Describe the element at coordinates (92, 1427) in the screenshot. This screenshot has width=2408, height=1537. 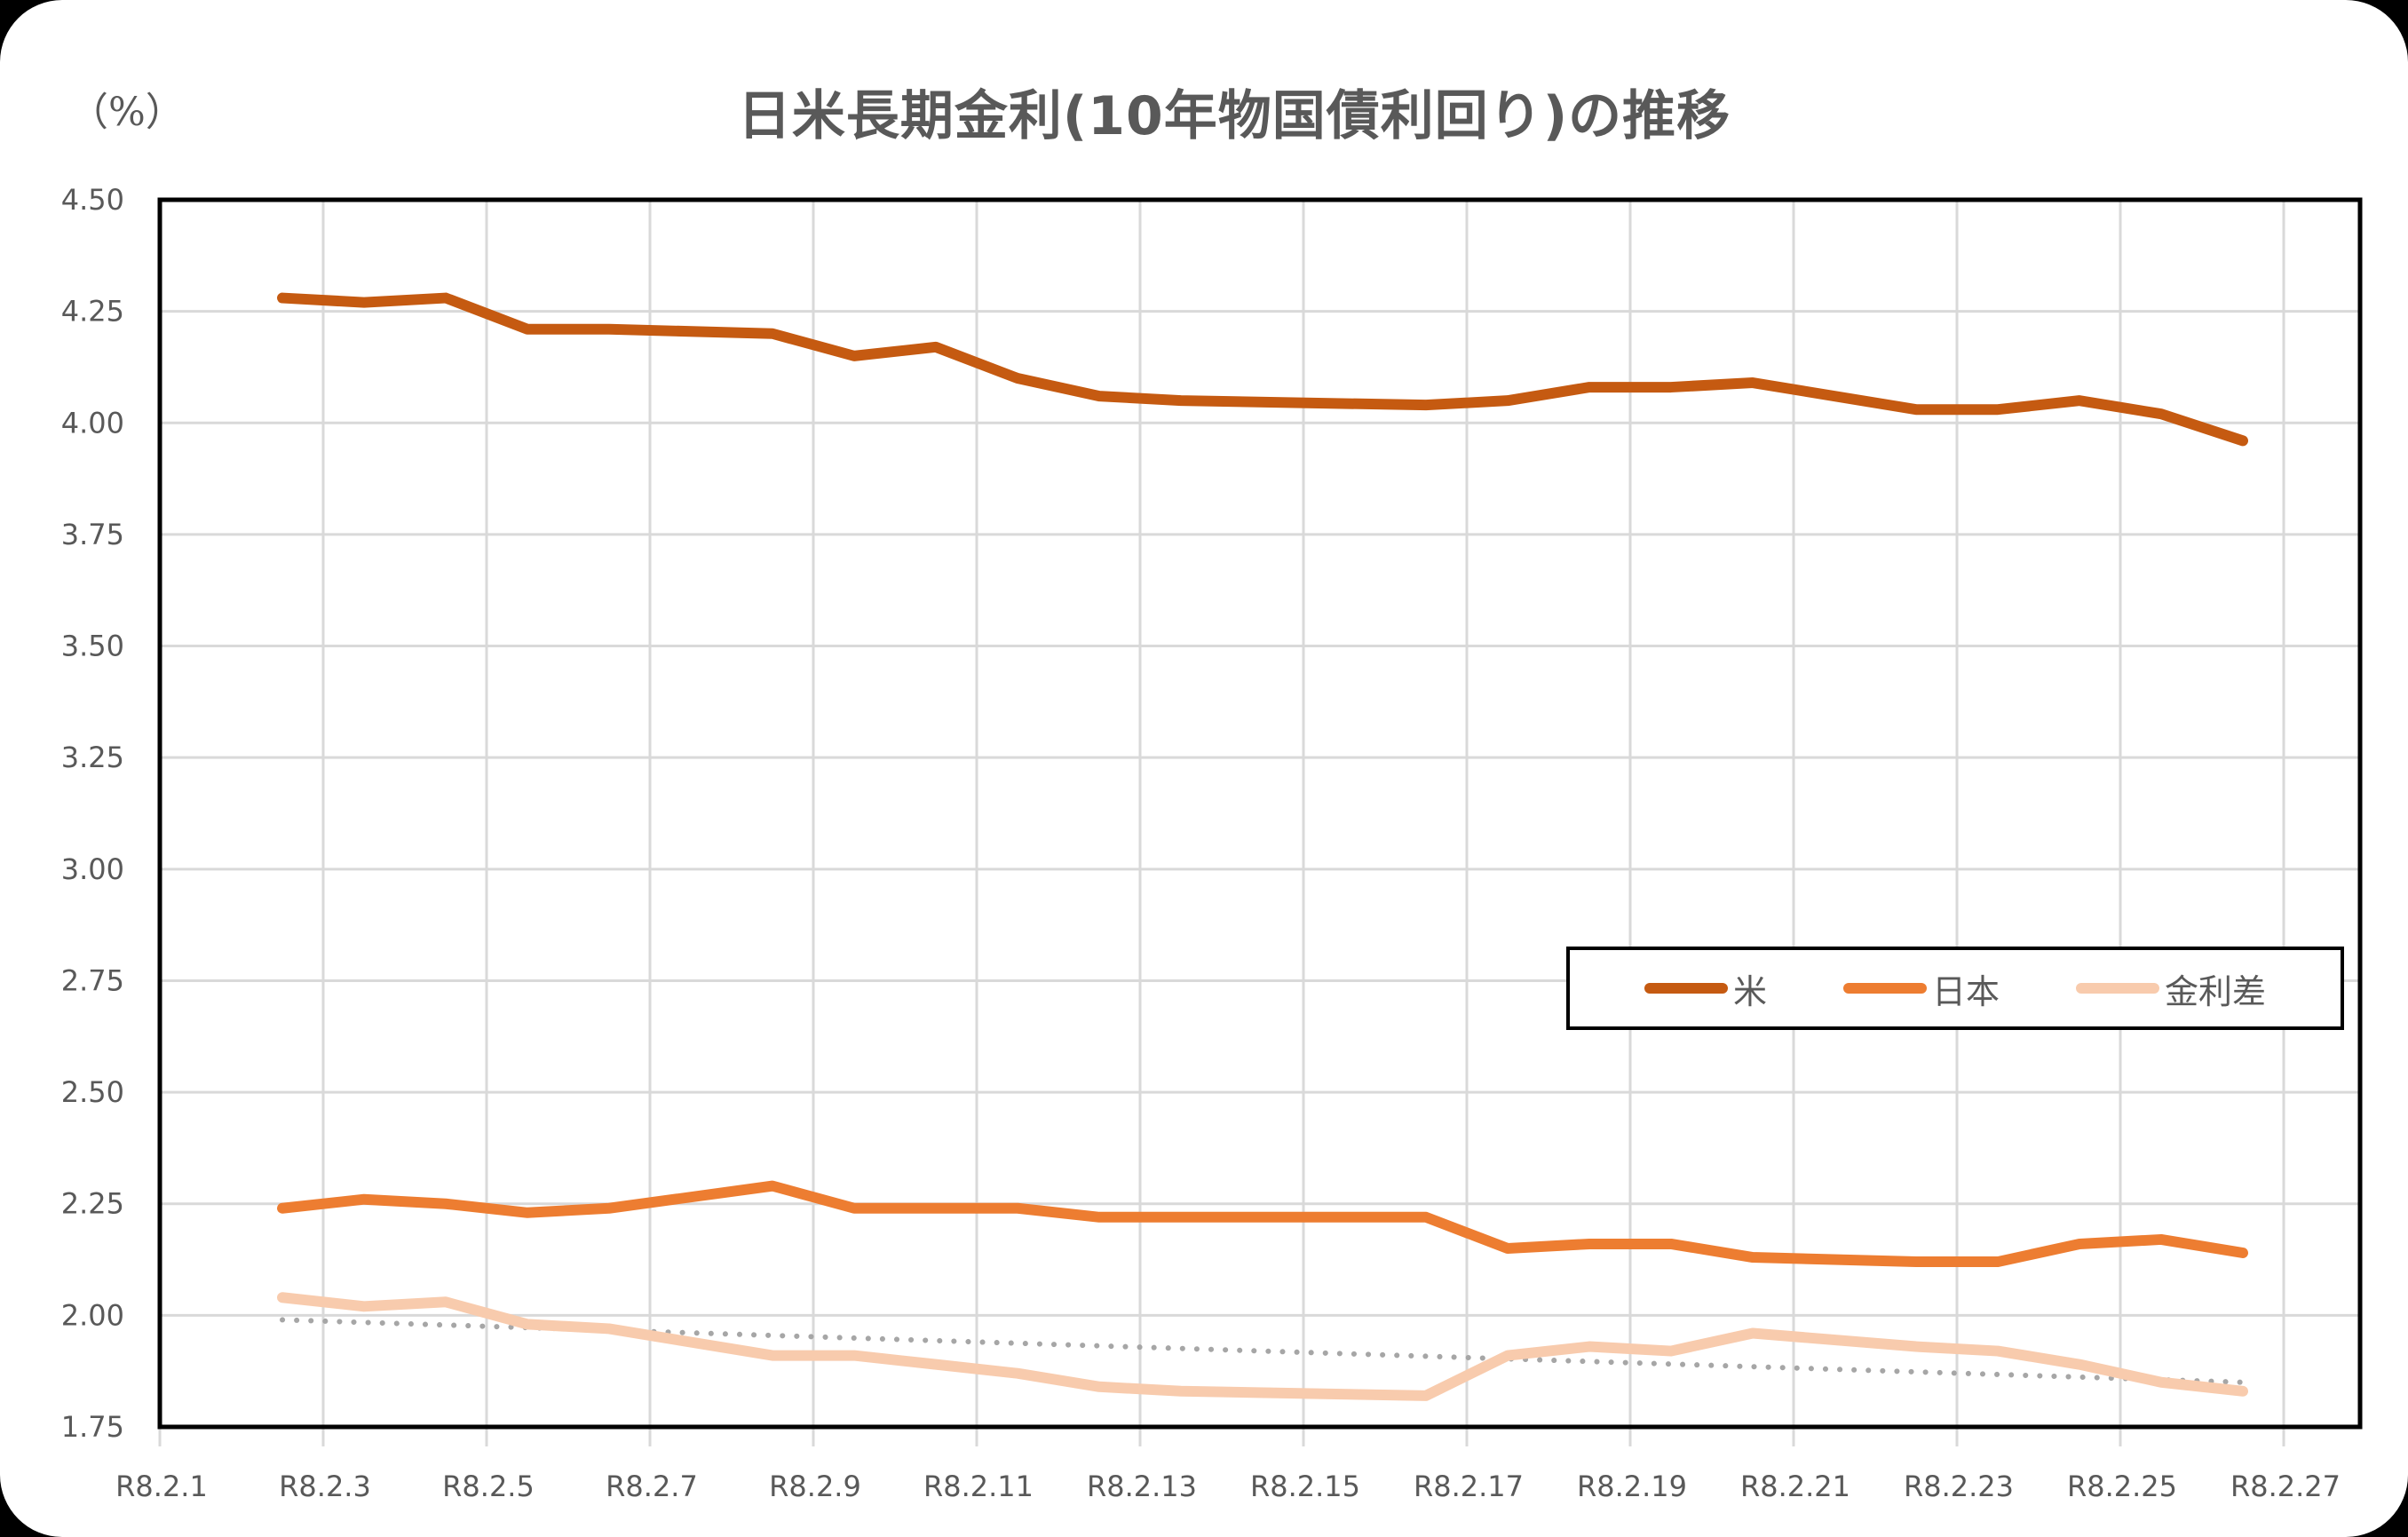
I see `y-tick-label: 1.75` at that location.